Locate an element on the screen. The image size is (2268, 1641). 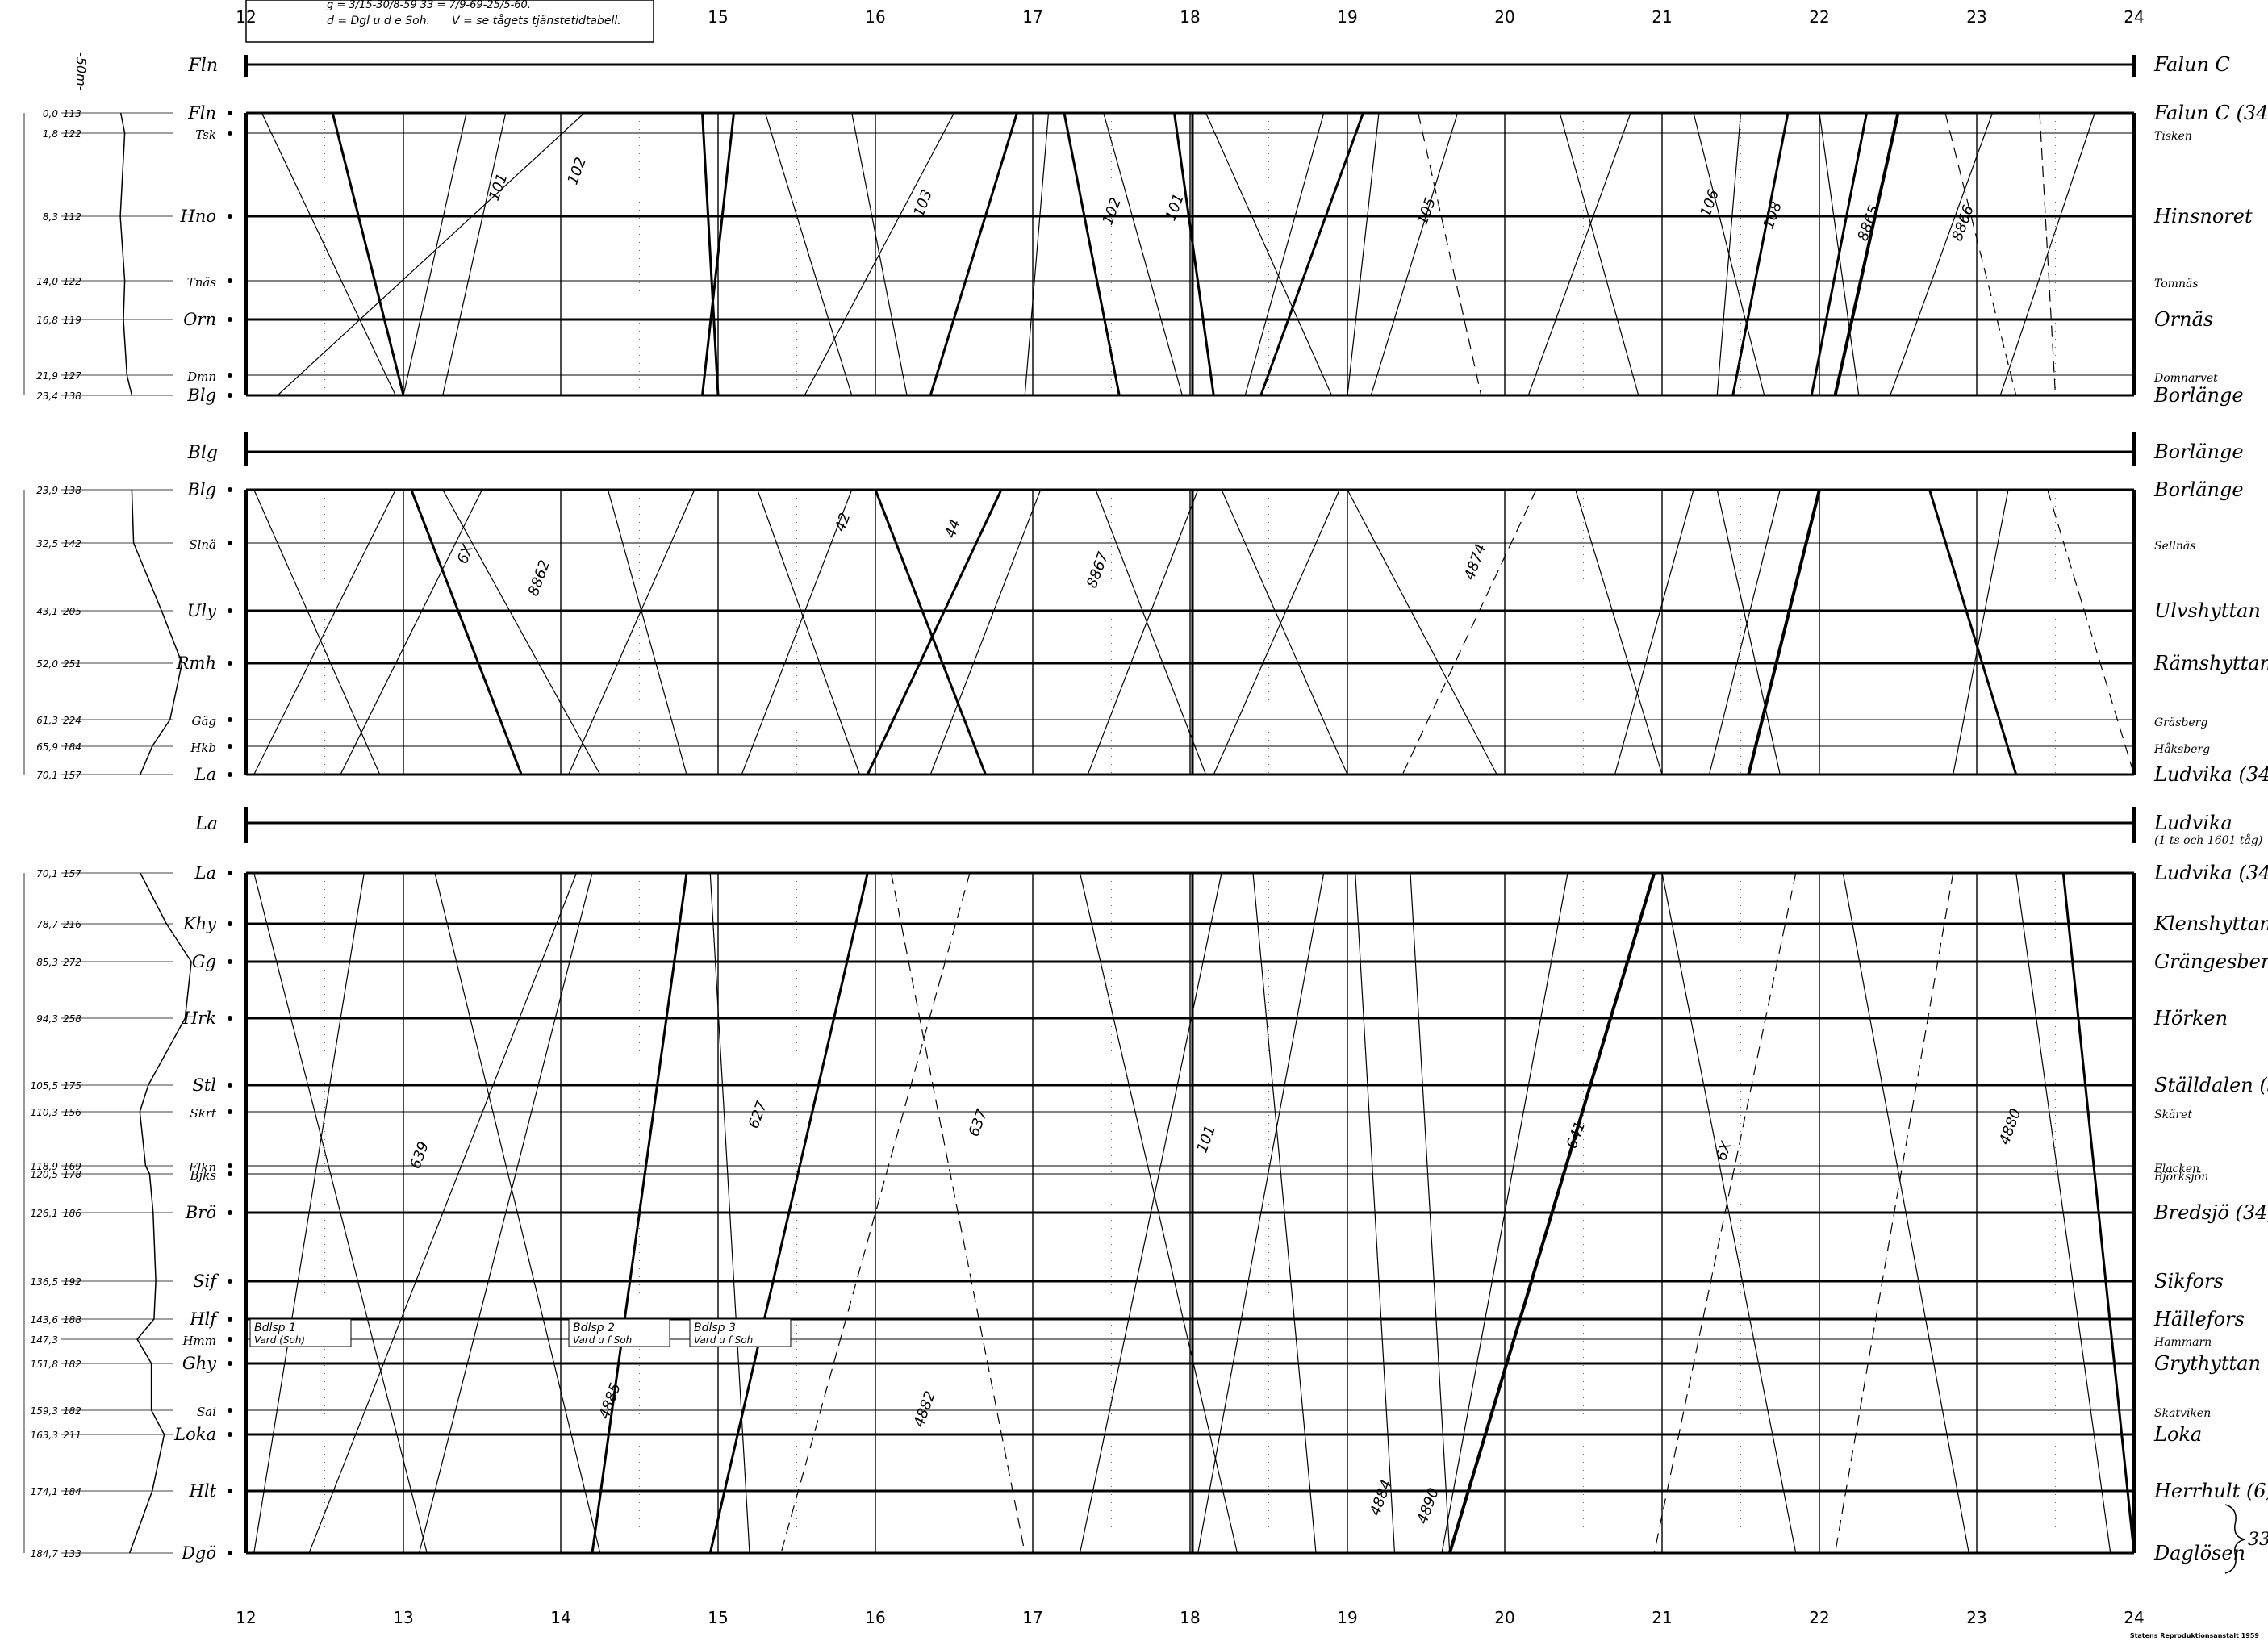
train-number: 4882 is located at coordinates (924, 1408).